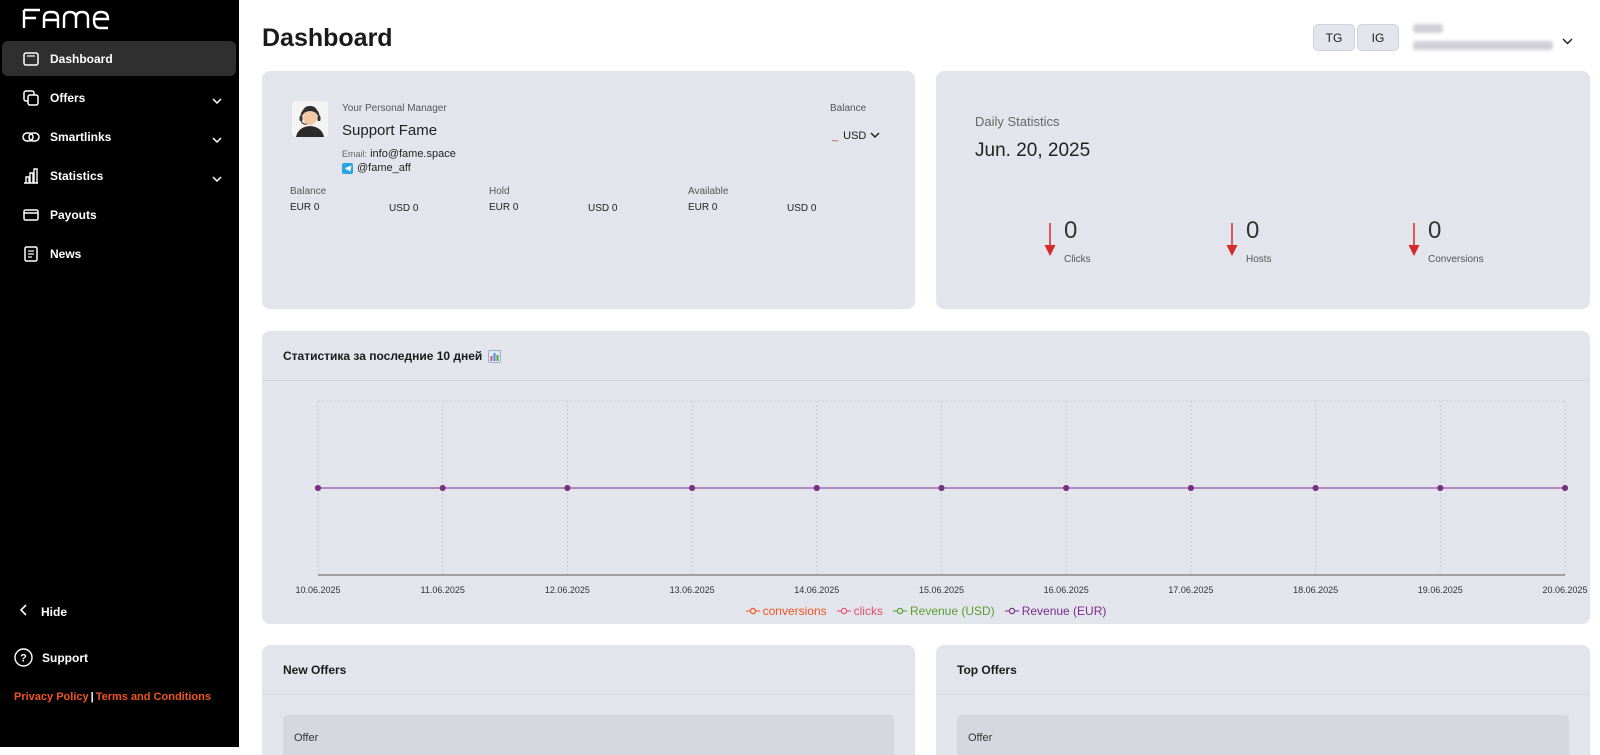 The image size is (1600, 755). I want to click on currency-select: _ USD, so click(856, 136).